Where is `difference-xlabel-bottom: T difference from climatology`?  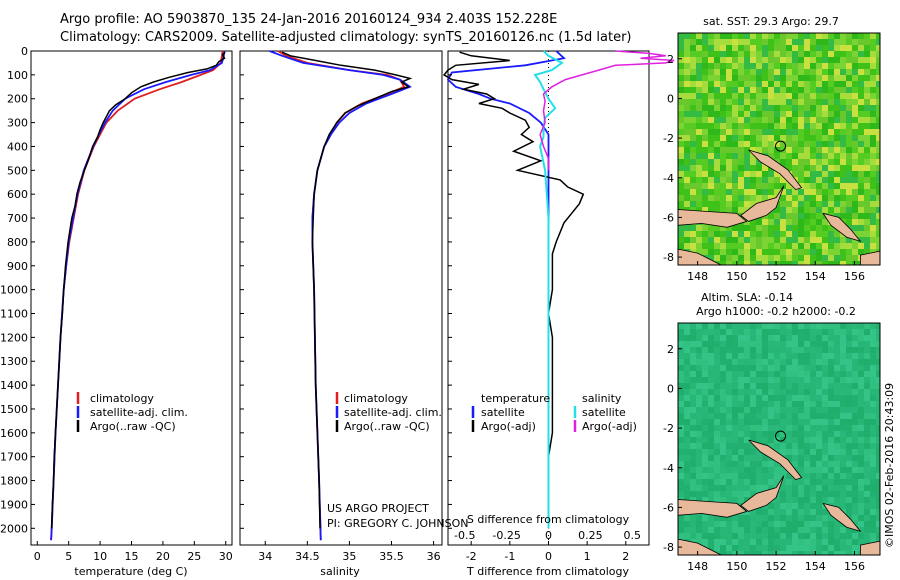
difference-xlabel-bottom: T difference from climatology is located at coordinates (547, 571).